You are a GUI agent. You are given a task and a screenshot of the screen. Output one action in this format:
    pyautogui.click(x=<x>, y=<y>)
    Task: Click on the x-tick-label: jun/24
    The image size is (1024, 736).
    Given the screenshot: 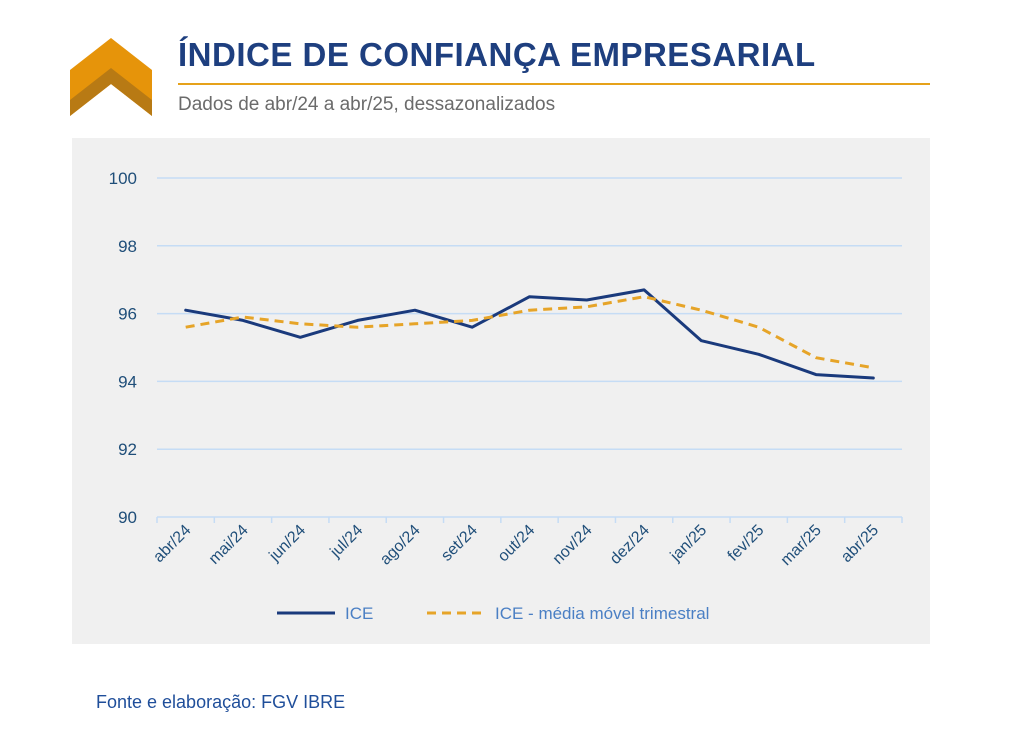 What is the action you would take?
    pyautogui.click(x=288, y=544)
    